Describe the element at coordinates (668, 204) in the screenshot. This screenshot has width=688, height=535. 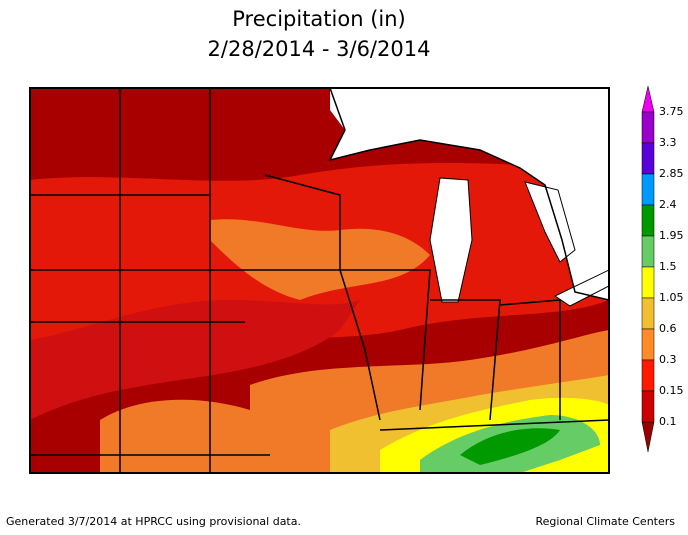
I see `legend-label: 2.4` at that location.